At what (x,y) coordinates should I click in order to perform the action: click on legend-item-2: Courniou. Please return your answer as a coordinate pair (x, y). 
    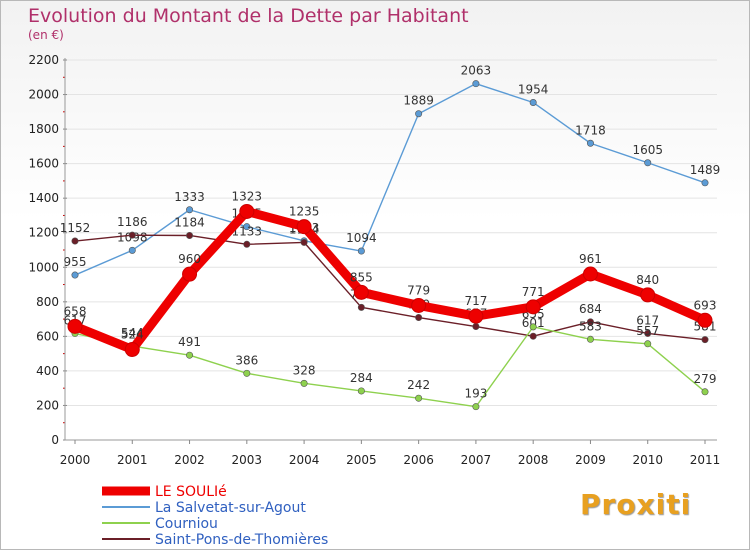
    Looking at the image, I should click on (160, 524).